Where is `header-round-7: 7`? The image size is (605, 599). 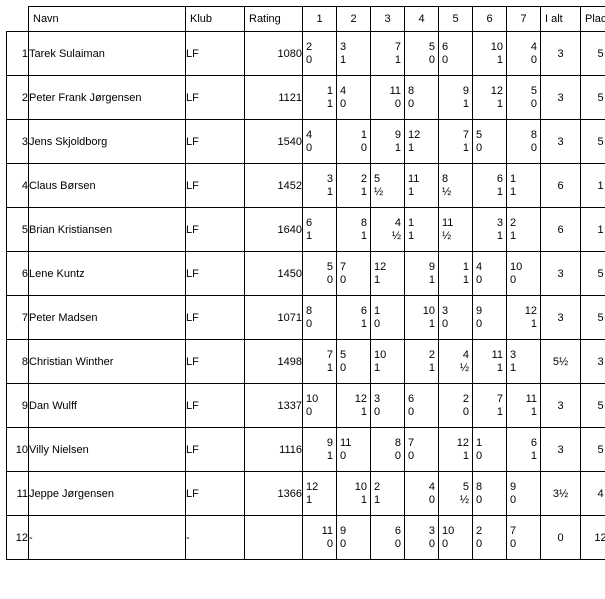 header-round-7: 7 is located at coordinates (524, 19).